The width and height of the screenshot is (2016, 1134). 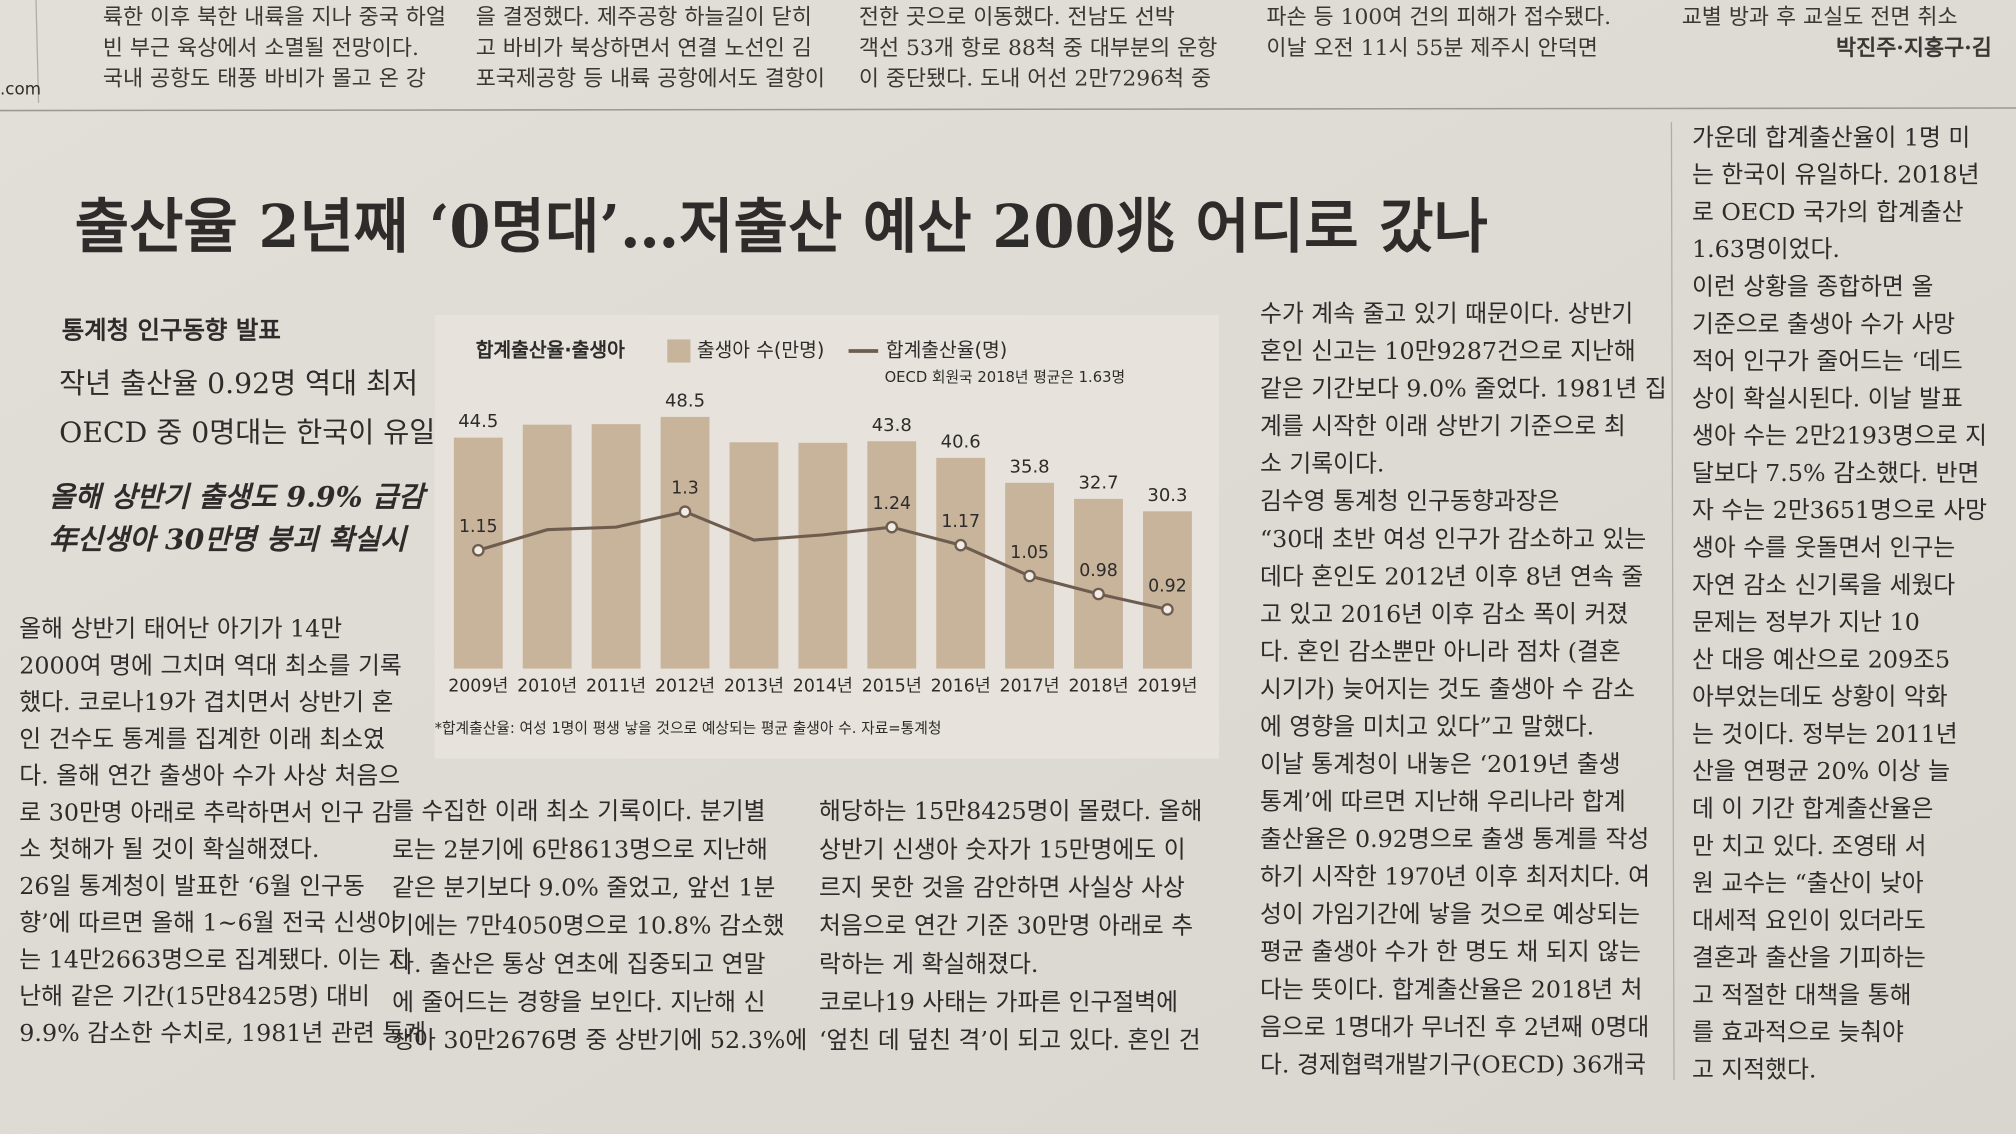 I want to click on legend-label: 합계출산율(명), so click(x=946, y=350).